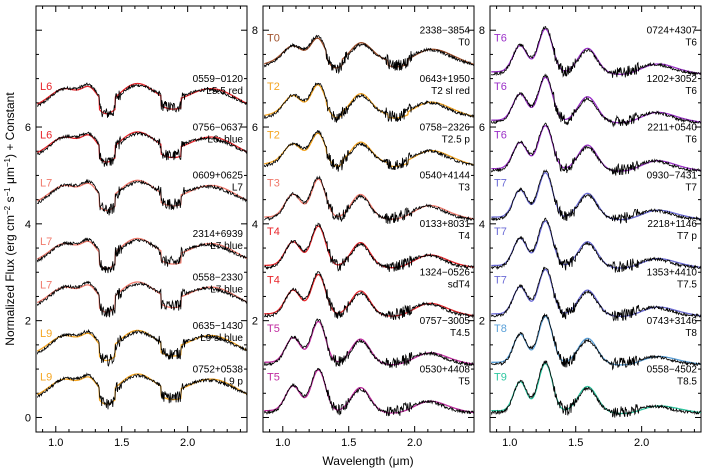 This screenshot has height=472, width=708. I want to click on object-name: 0635−1430, so click(218, 326).